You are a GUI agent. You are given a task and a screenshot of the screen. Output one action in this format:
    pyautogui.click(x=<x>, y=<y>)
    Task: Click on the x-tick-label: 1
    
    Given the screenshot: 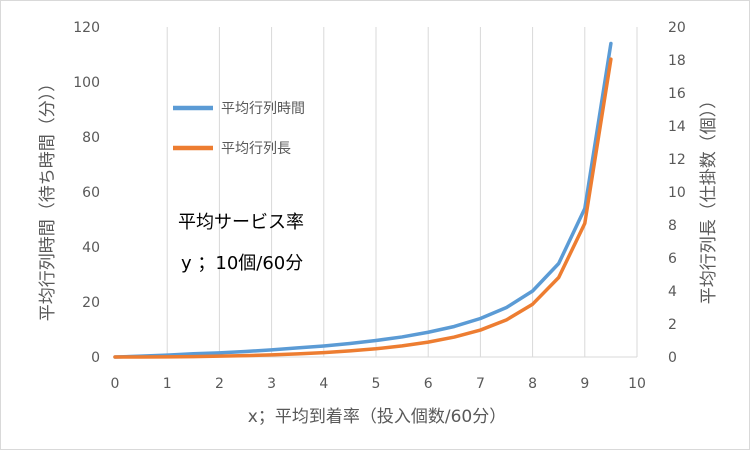 What is the action you would take?
    pyautogui.click(x=167, y=384)
    